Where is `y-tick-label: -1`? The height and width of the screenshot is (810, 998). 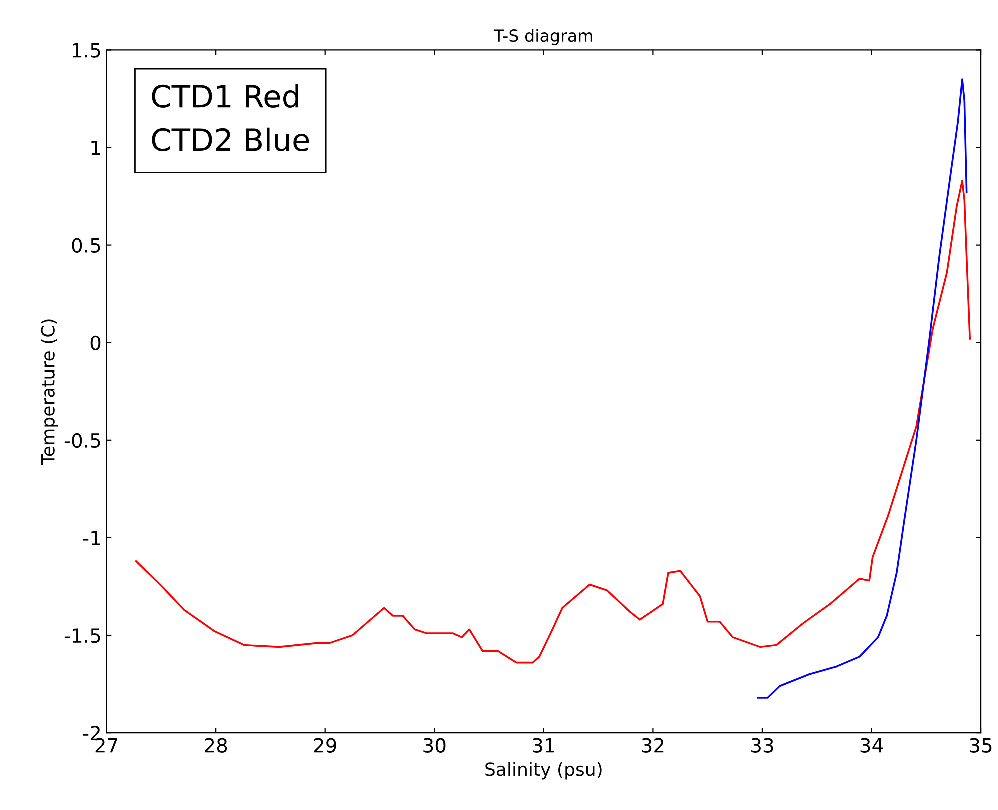 y-tick-label: -1 is located at coordinates (91, 538).